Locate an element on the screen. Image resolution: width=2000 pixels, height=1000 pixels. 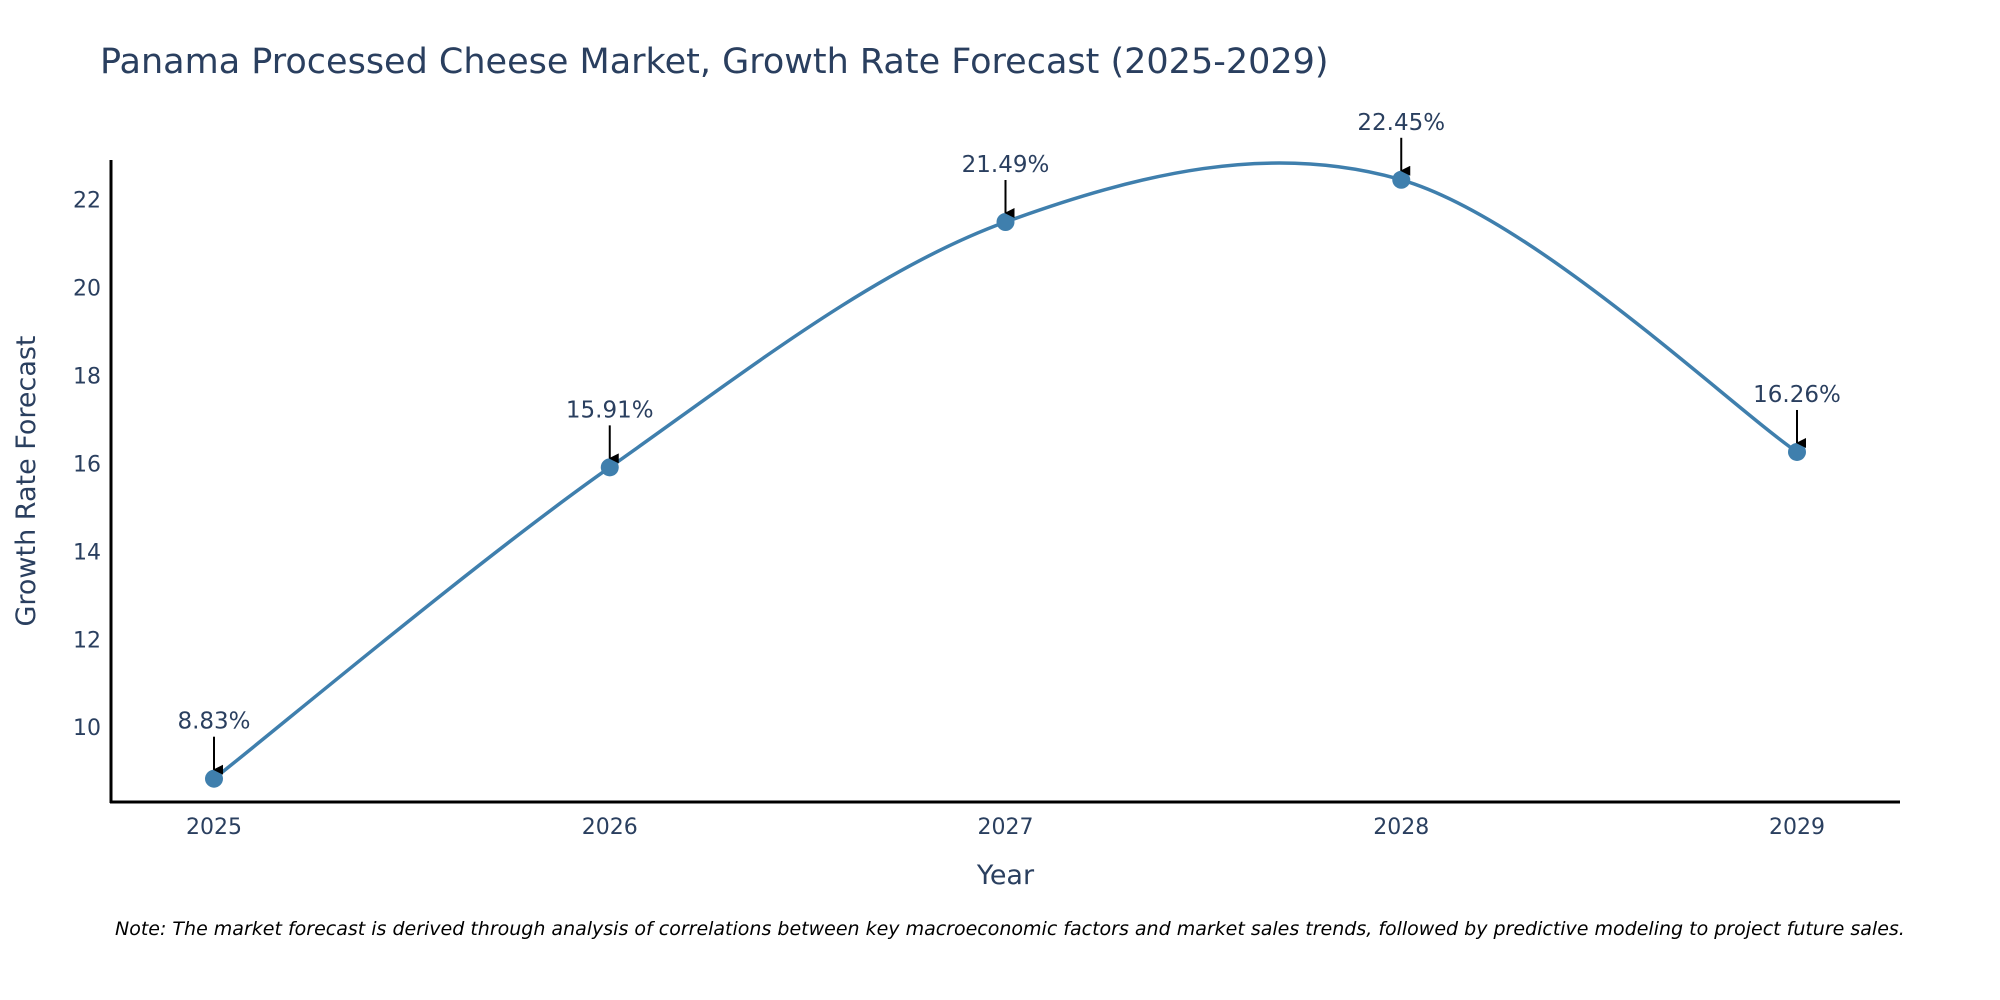
y-tick-label: 12 is located at coordinates (87, 640).